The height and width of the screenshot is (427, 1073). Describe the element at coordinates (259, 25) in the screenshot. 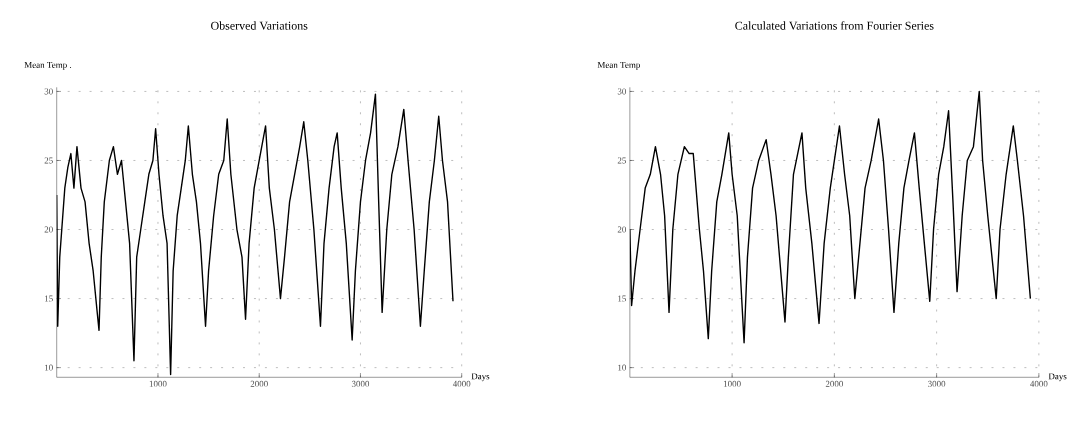

I see `chart-title: Observed Variations` at that location.